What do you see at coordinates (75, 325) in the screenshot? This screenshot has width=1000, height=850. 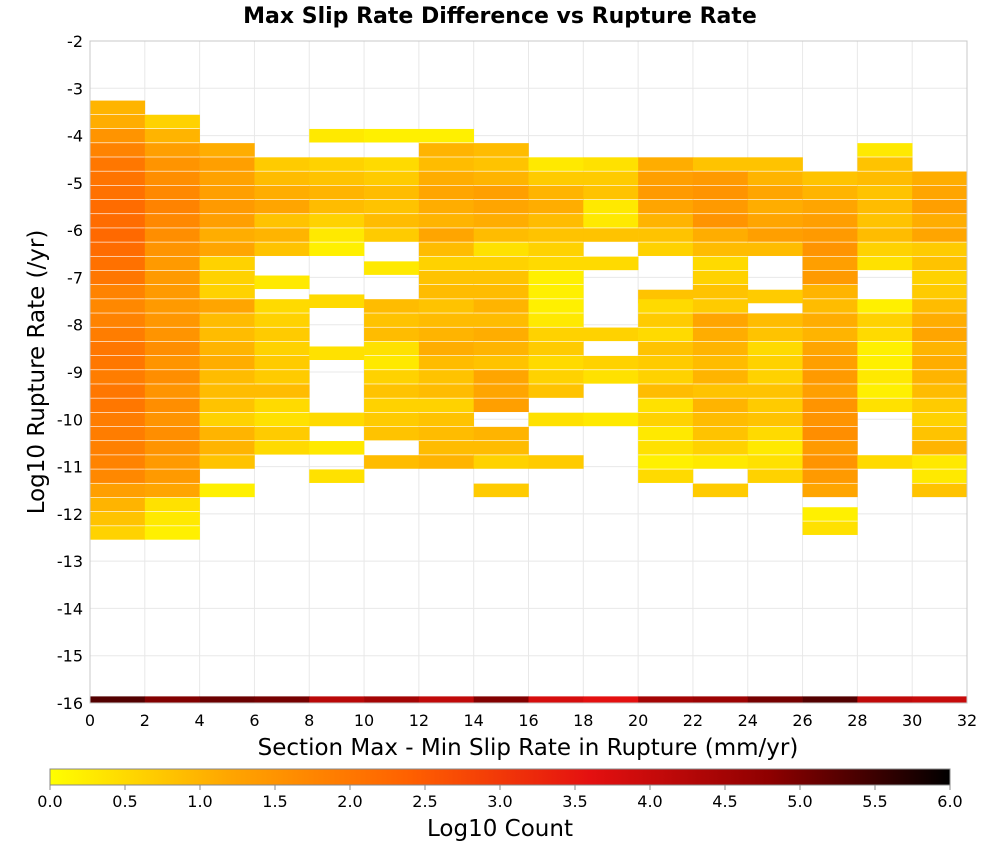 I see `y-tick-label: -8` at bounding box center [75, 325].